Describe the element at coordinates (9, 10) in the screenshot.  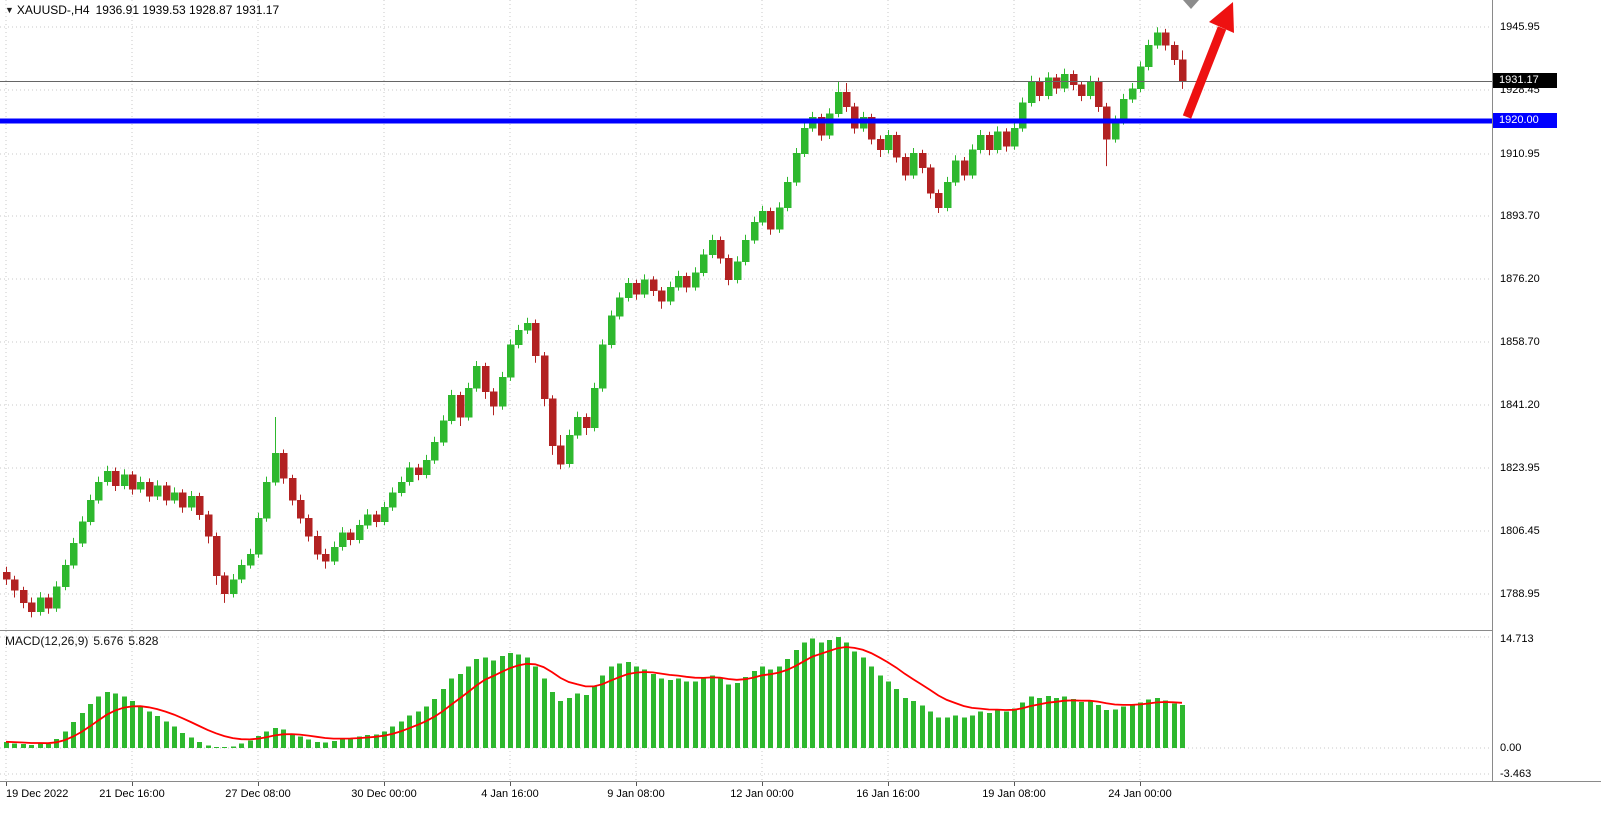
I see `chart-dropdown-icon: ▼` at that location.